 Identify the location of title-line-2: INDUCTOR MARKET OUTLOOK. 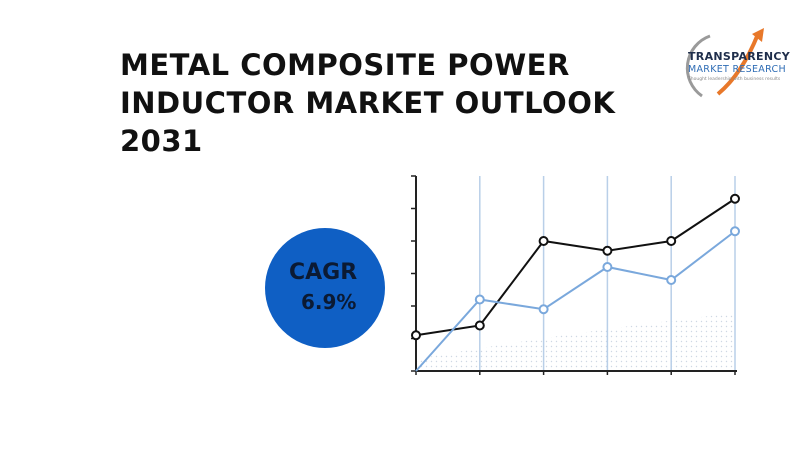
(368, 103).